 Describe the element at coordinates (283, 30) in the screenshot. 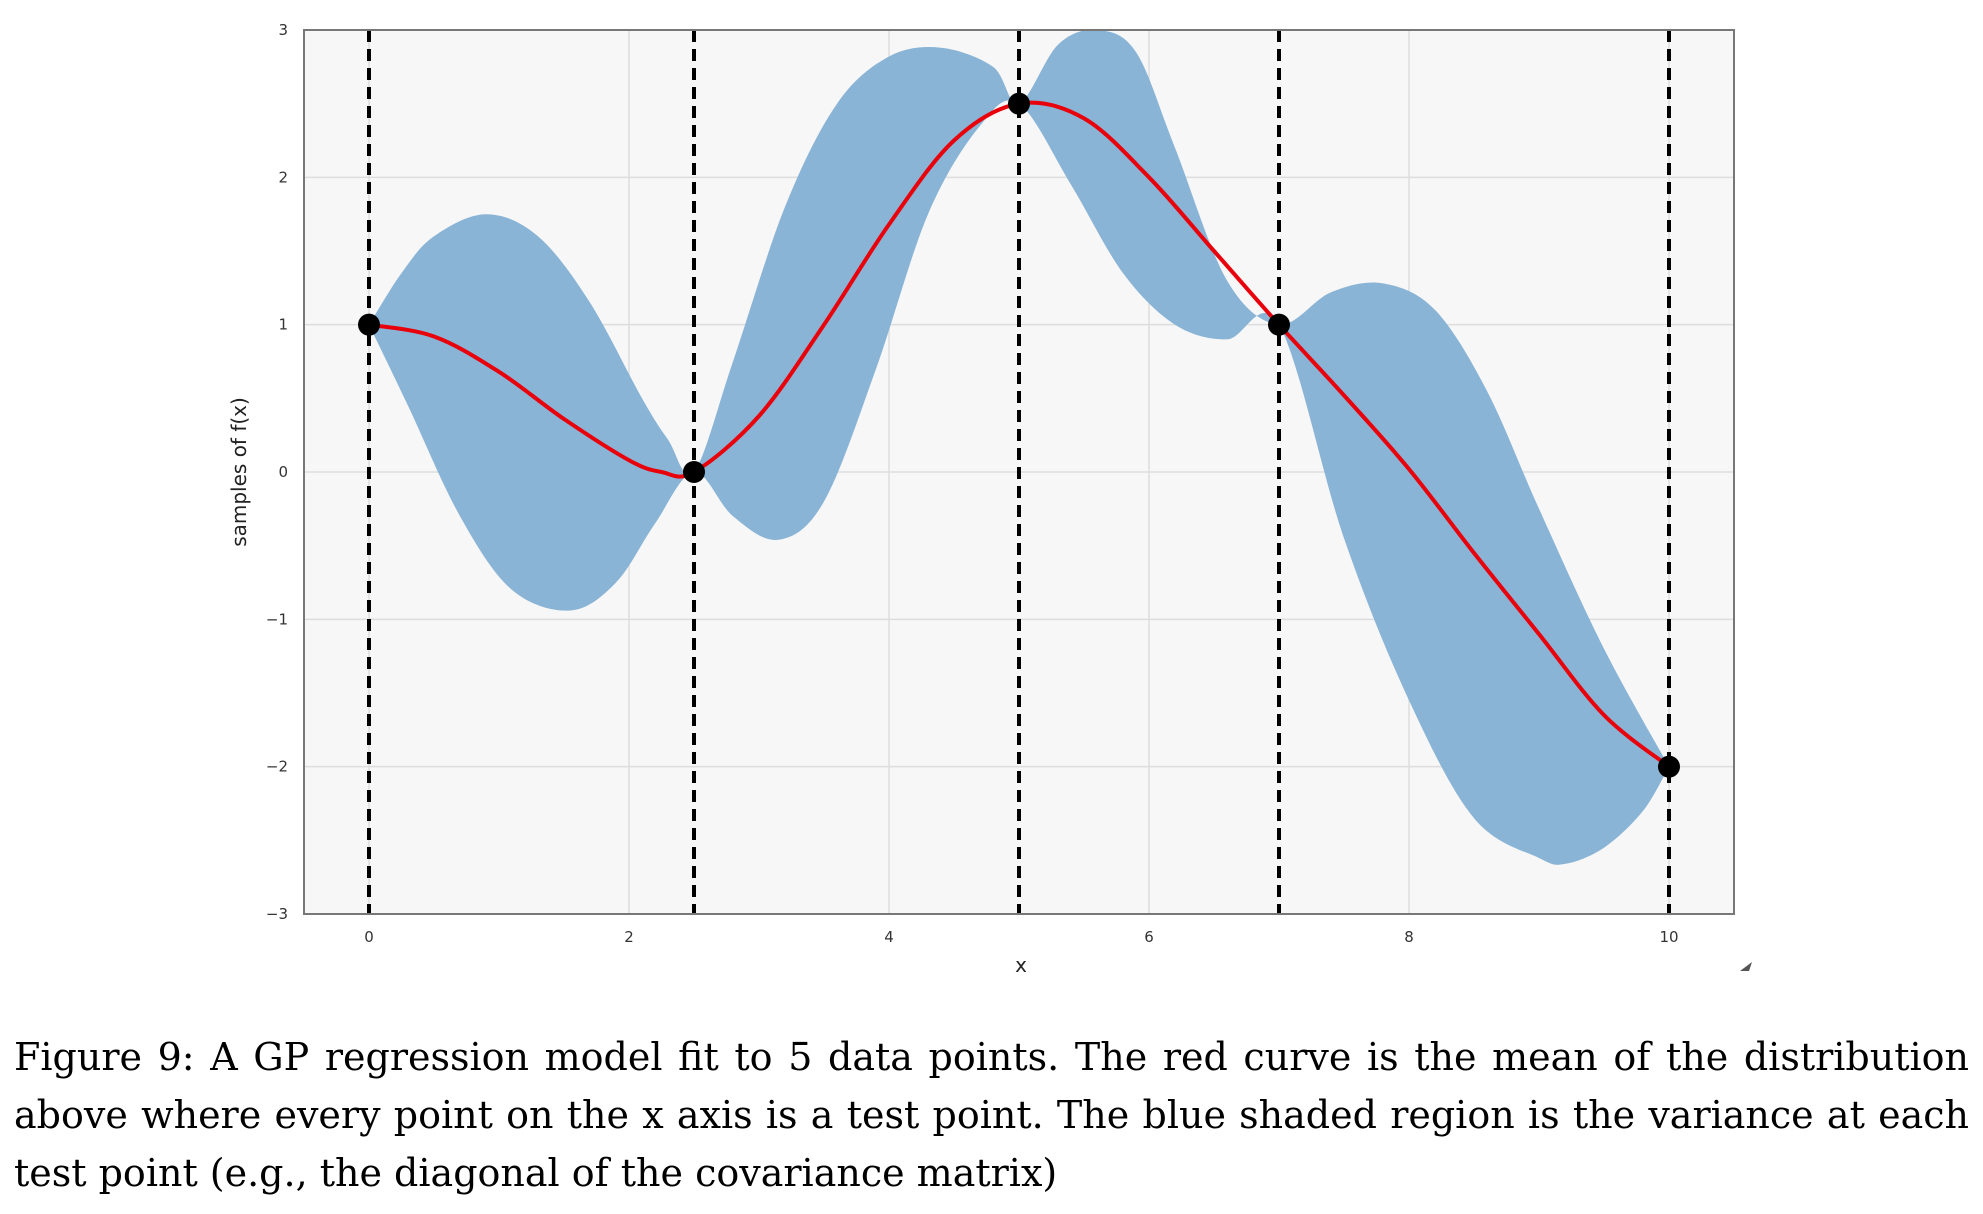

I see `y-tick-label: 3` at that location.